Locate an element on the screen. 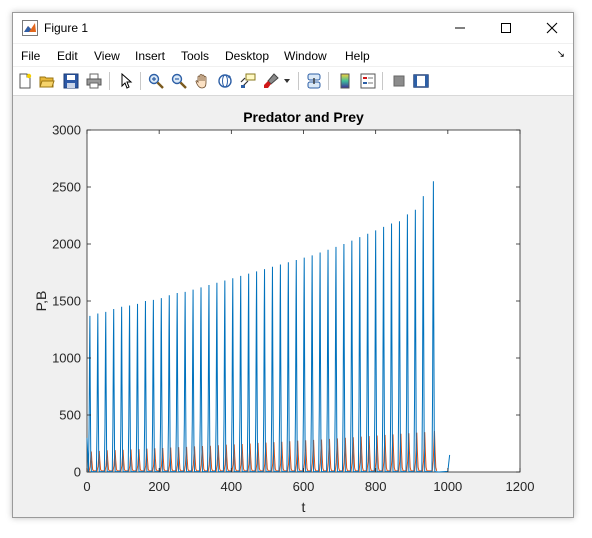 The height and width of the screenshot is (538, 592). data-cursor-button is located at coordinates (248, 81).